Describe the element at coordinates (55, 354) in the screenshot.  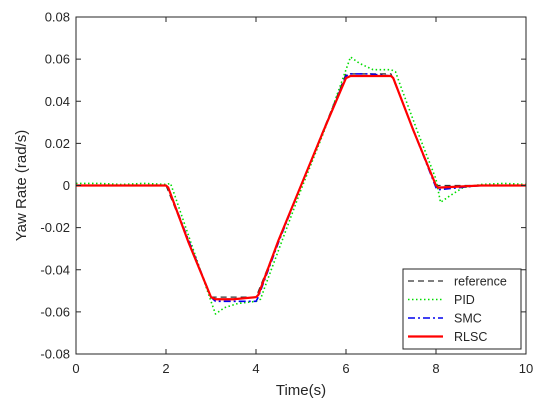
I see `y-tick-label: -0.08` at that location.